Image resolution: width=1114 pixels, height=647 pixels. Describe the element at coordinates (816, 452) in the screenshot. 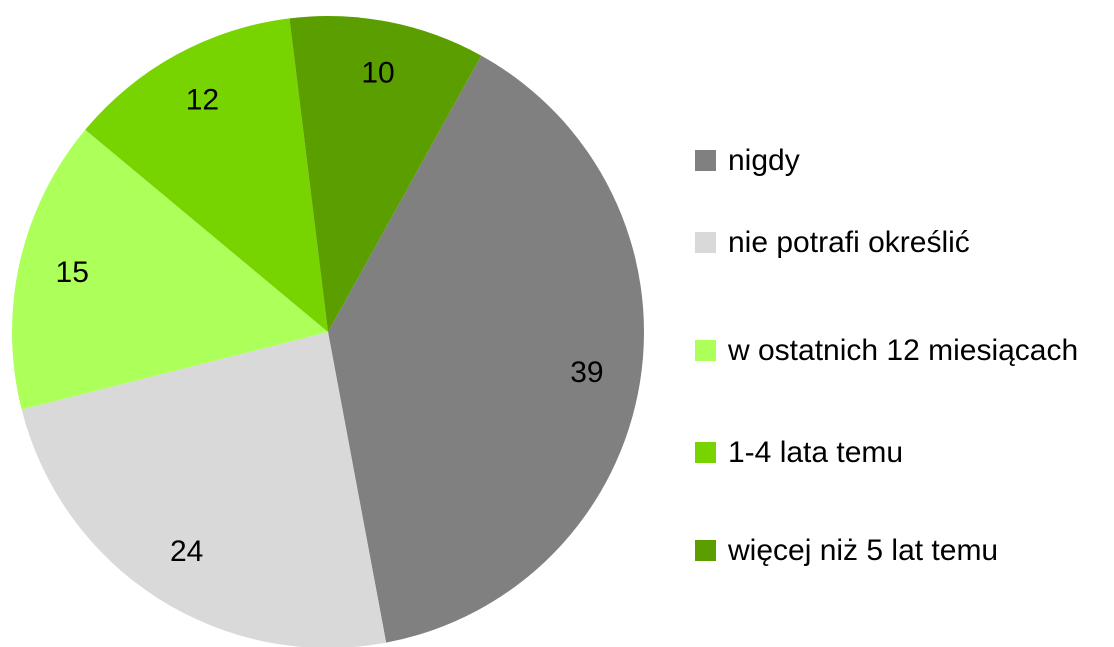

I see `legend-label: 1-4 lata temu` at that location.